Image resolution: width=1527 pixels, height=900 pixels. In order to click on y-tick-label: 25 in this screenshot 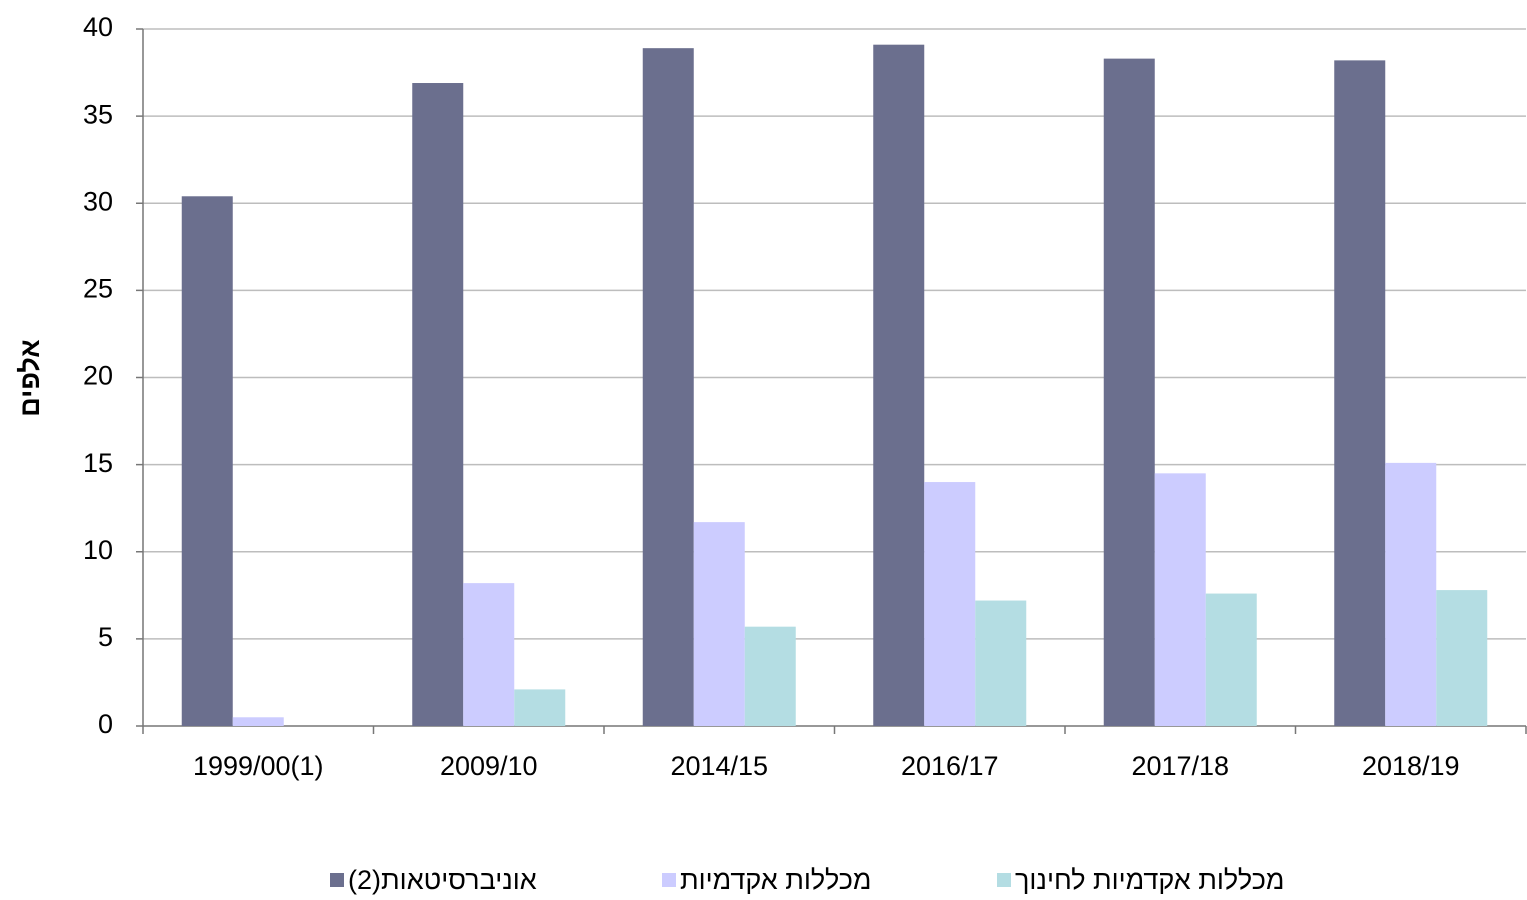, I will do `click(98, 289)`.